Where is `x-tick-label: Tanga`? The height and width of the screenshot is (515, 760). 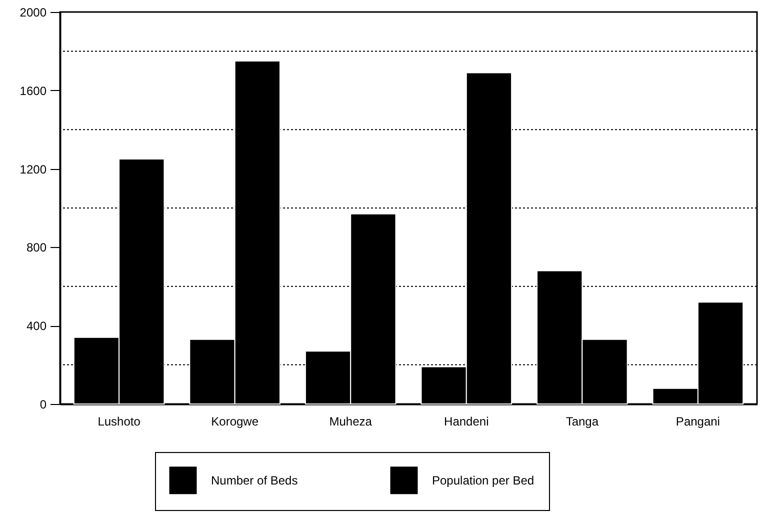
x-tick-label: Tanga is located at coordinates (582, 421).